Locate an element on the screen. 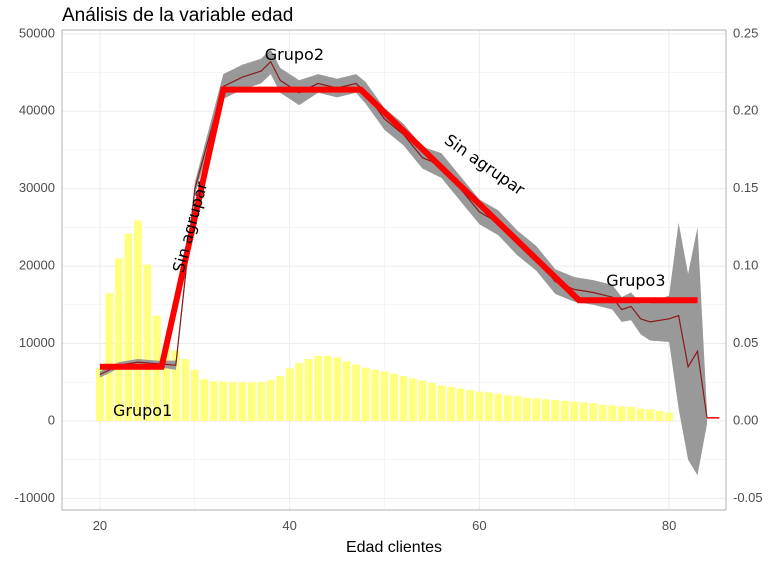 The height and width of the screenshot is (562, 776). y2-tick-label: 0.00 is located at coordinates (745, 419).